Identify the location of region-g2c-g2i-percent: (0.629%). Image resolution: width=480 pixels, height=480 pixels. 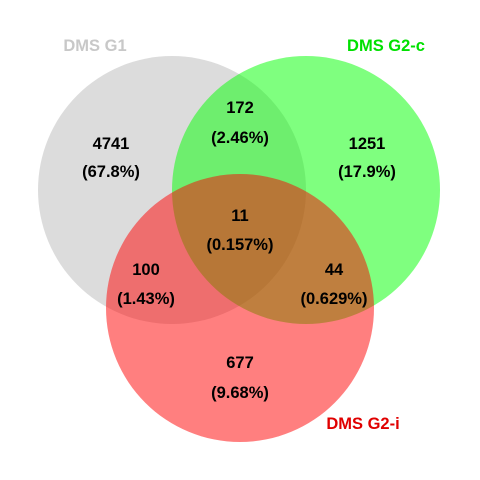
(334, 299).